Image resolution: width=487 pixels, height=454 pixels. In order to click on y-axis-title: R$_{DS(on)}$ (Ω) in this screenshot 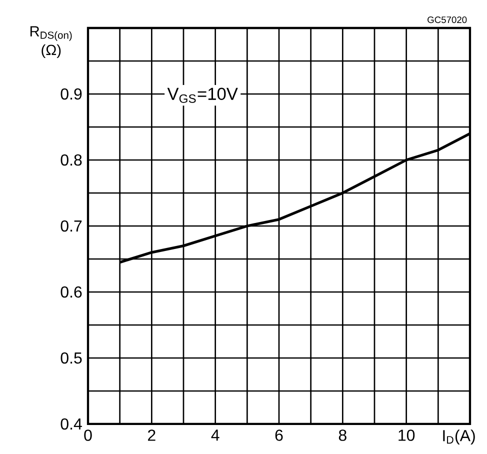, I will do `click(51, 42)`.